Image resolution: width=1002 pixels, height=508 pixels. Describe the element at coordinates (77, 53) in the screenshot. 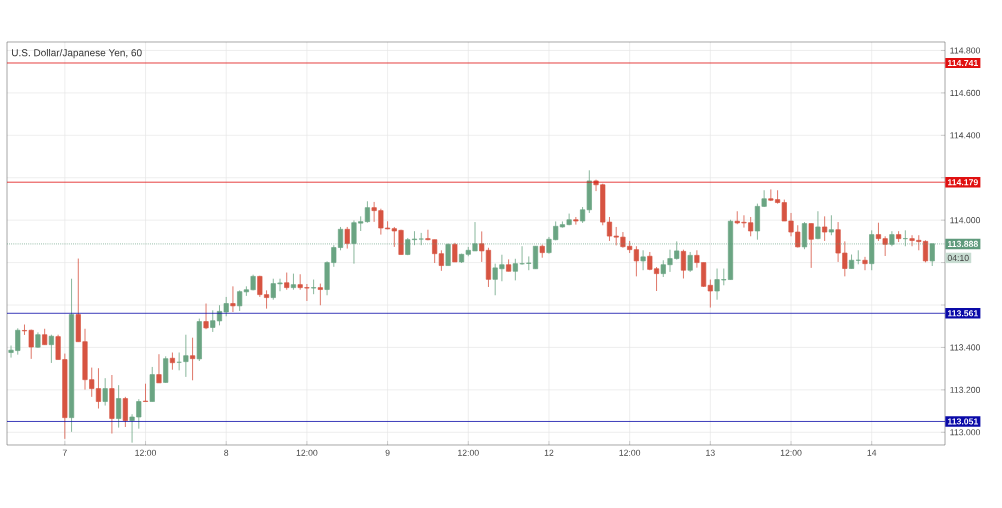

I see `text: U.S. Dollar/Japanese Yen, 60` at that location.